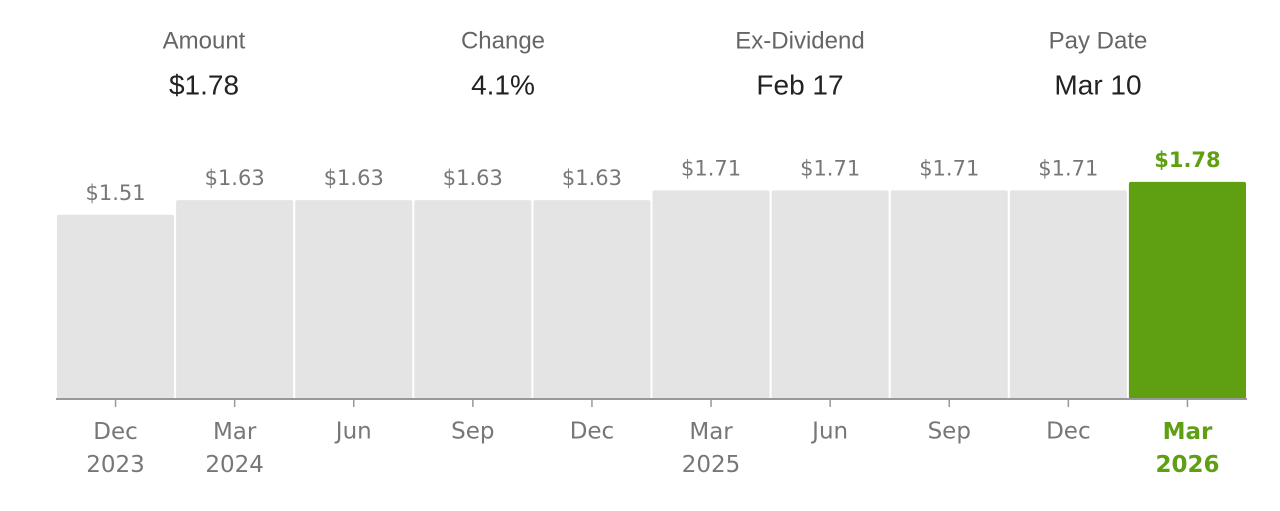 This screenshot has width=1280, height=511. Describe the element at coordinates (115, 448) in the screenshot. I see `x-tick-label: Dec 2023` at that location.